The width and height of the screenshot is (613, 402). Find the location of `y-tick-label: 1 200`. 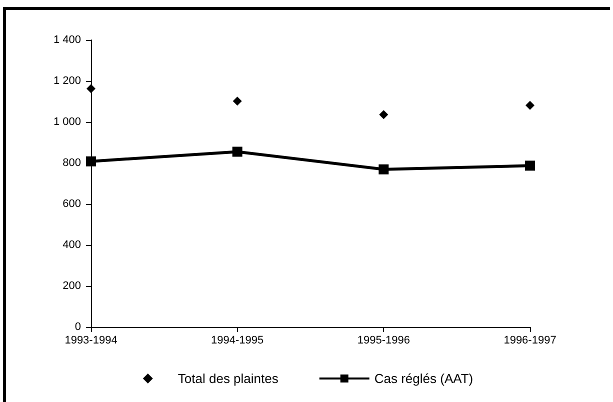

y-tick-label: 1 200 is located at coordinates (67, 81).